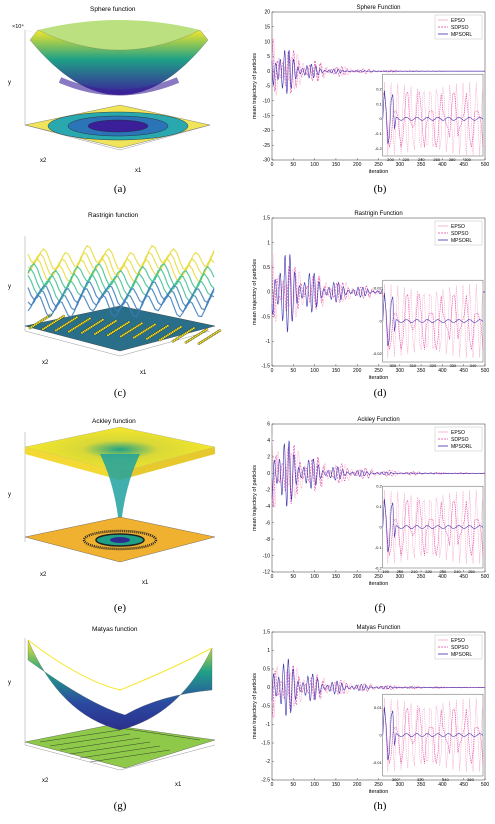 This screenshot has height=824, width=495. What do you see at coordinates (120, 494) in the screenshot?
I see `surface-plot-e` at bounding box center [120, 494].